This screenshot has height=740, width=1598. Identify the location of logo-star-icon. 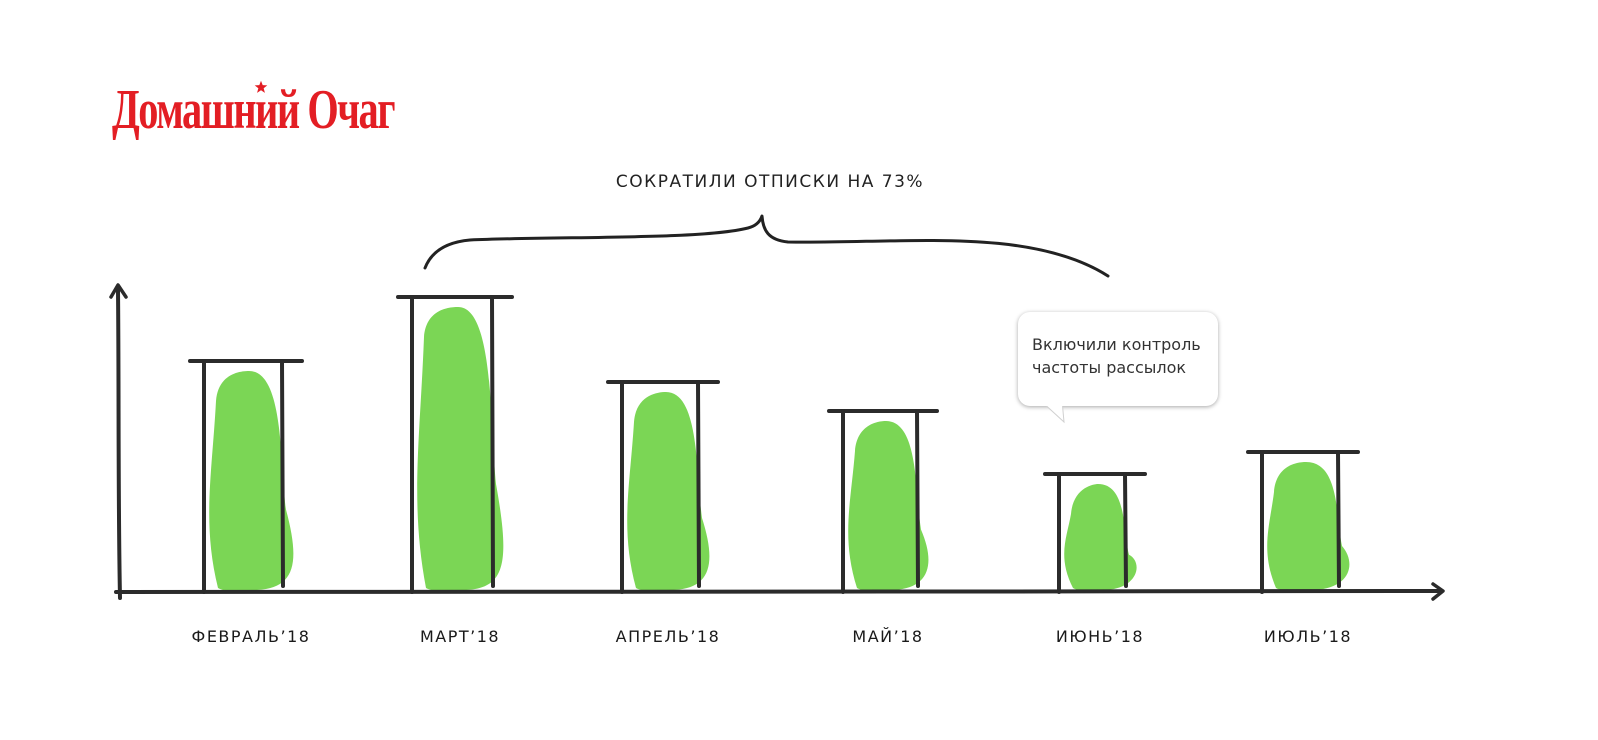
(261, 86).